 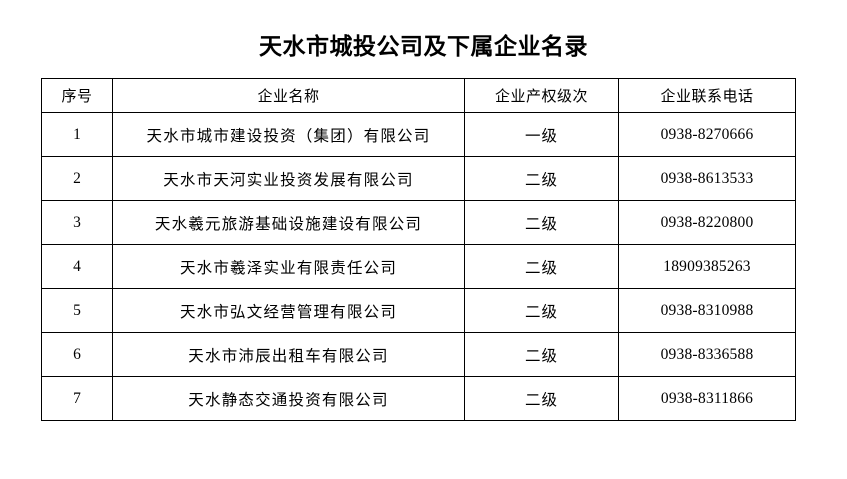 I want to click on cell-contact-phone: 18909385263, so click(x=707, y=266).